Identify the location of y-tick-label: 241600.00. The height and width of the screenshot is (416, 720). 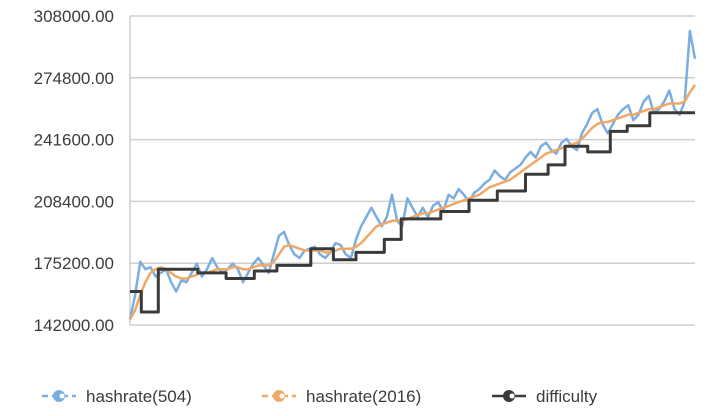
(74, 140).